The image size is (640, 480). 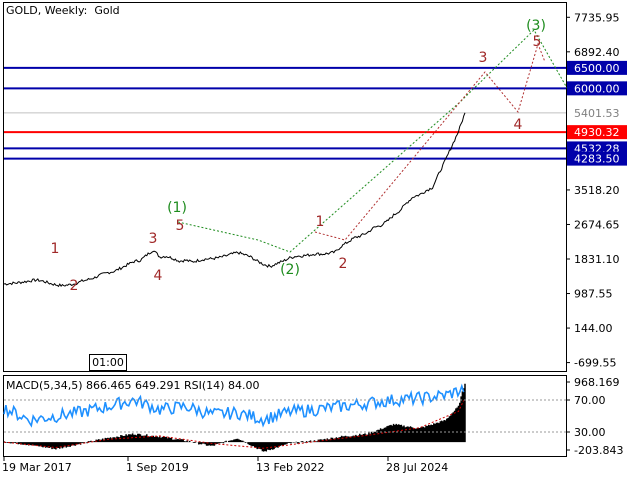 I want to click on price-level-value: 4283.50, so click(x=597, y=159).